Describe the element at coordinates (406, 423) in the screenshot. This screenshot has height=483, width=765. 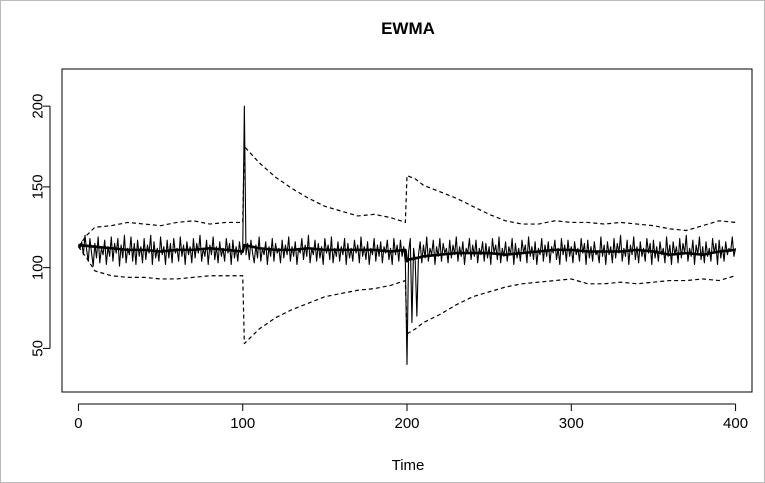
I see `x-tick-label-200: 200` at that location.